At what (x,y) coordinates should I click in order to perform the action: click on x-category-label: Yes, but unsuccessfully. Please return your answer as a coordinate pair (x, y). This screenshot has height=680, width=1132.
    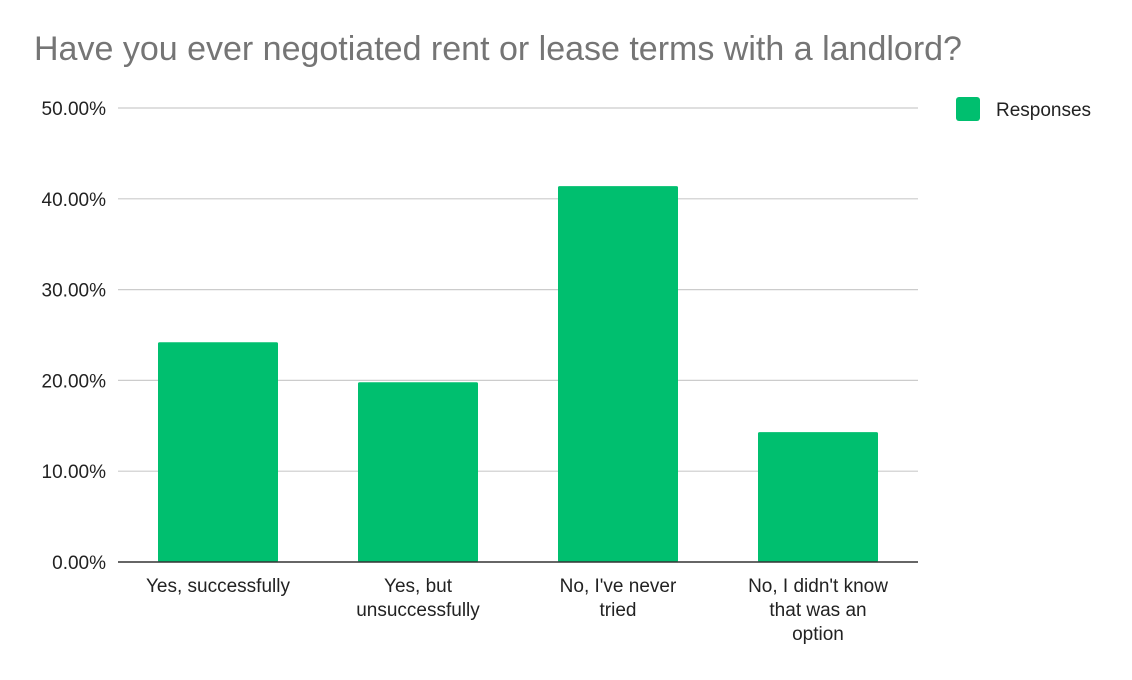
    Looking at the image, I should click on (418, 598).